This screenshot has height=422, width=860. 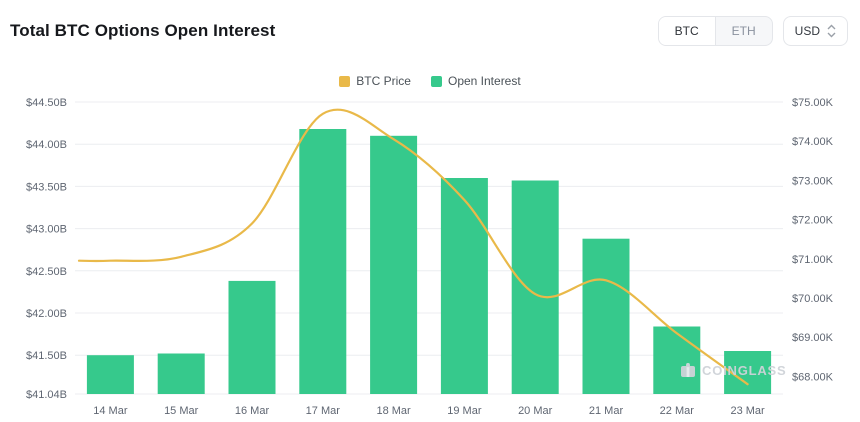 I want to click on legend-item-btc-price: BTC Price, so click(x=375, y=81).